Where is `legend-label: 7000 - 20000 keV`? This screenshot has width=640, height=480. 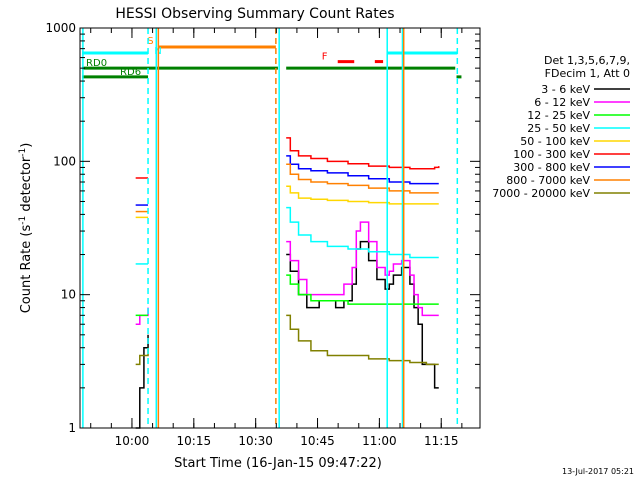
legend-label: 7000 - 20000 keV is located at coordinates (541, 193).